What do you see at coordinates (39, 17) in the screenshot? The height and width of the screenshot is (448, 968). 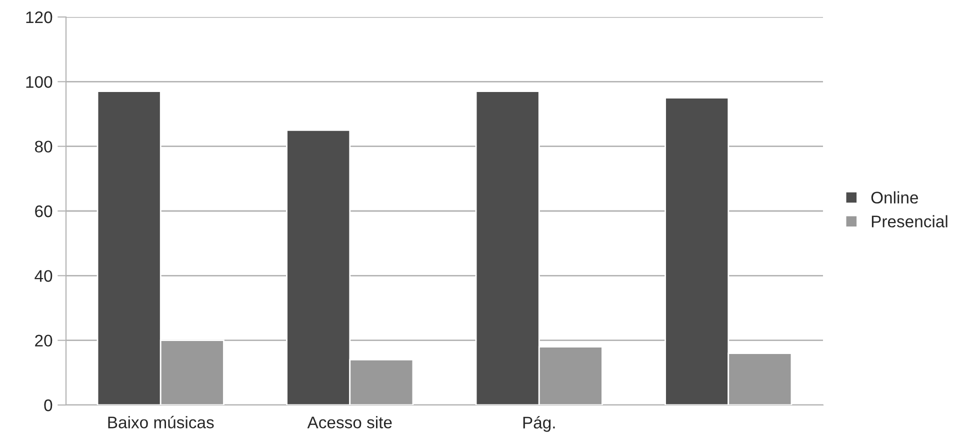 I see `y-tick-label: 120` at bounding box center [39, 17].